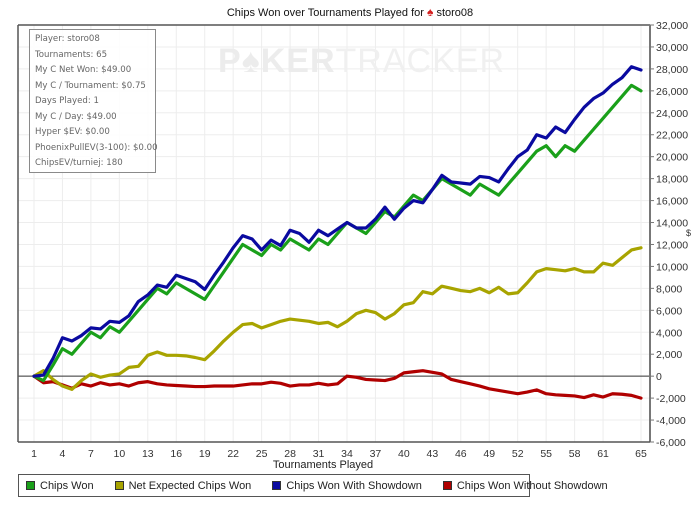  What do you see at coordinates (518, 454) in the screenshot?
I see `x-tick-label: 52` at bounding box center [518, 454].